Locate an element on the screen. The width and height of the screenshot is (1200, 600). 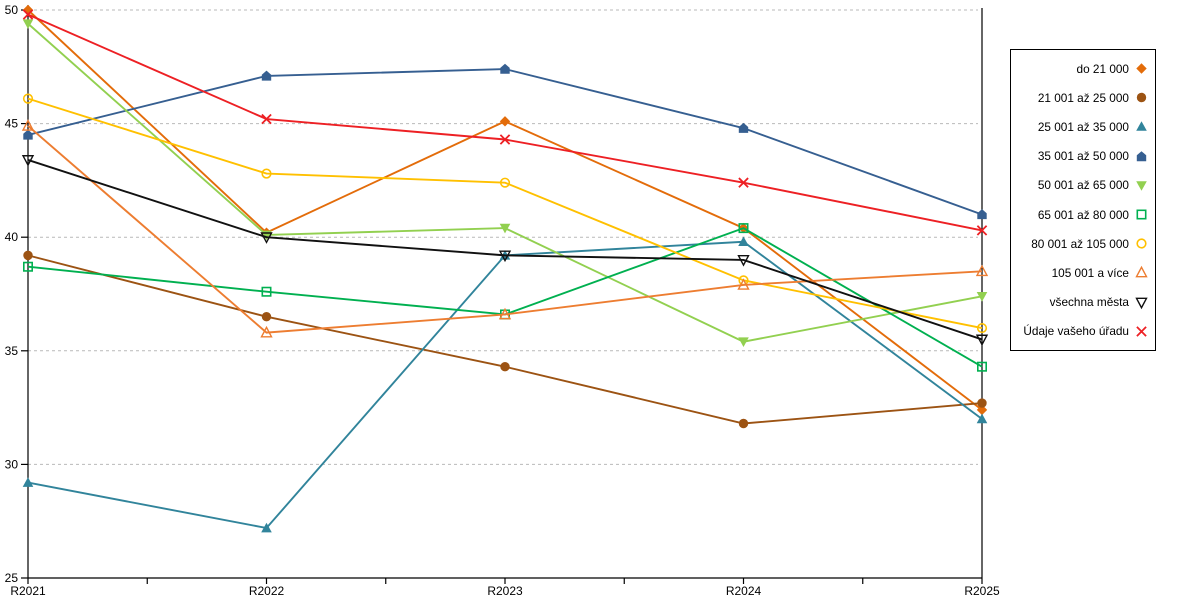
y-tick-label: 25 is located at coordinates (12, 578).